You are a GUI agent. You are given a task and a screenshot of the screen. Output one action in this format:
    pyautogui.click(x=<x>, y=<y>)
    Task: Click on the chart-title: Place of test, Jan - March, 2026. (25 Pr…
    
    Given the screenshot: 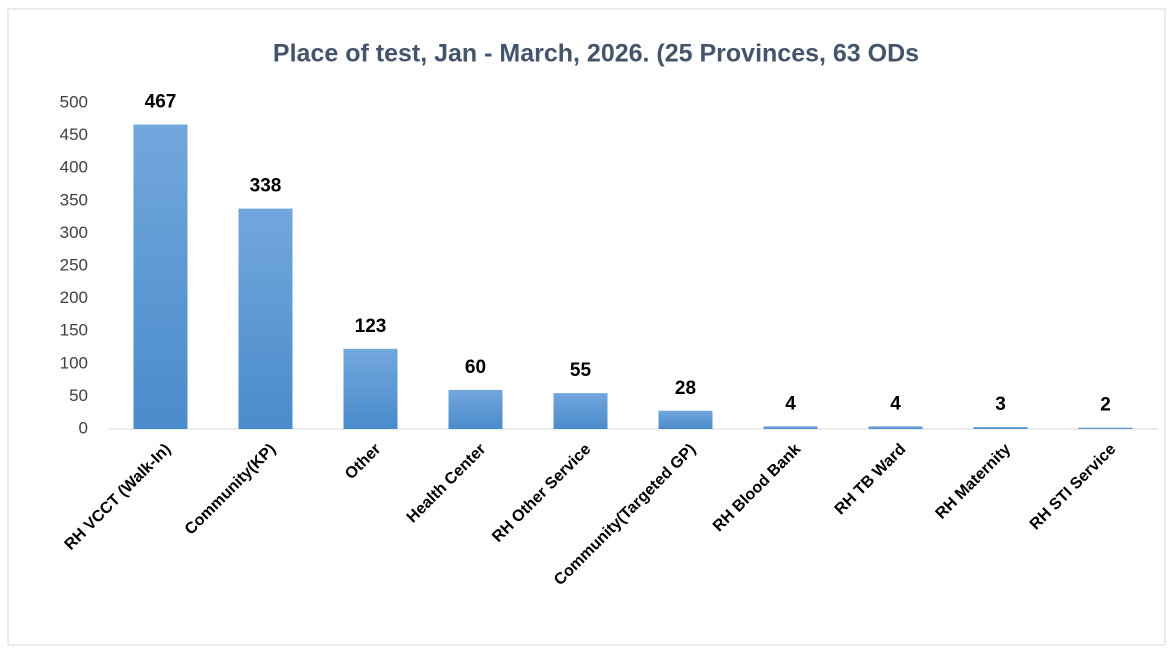 What is the action you would take?
    pyautogui.click(x=596, y=54)
    